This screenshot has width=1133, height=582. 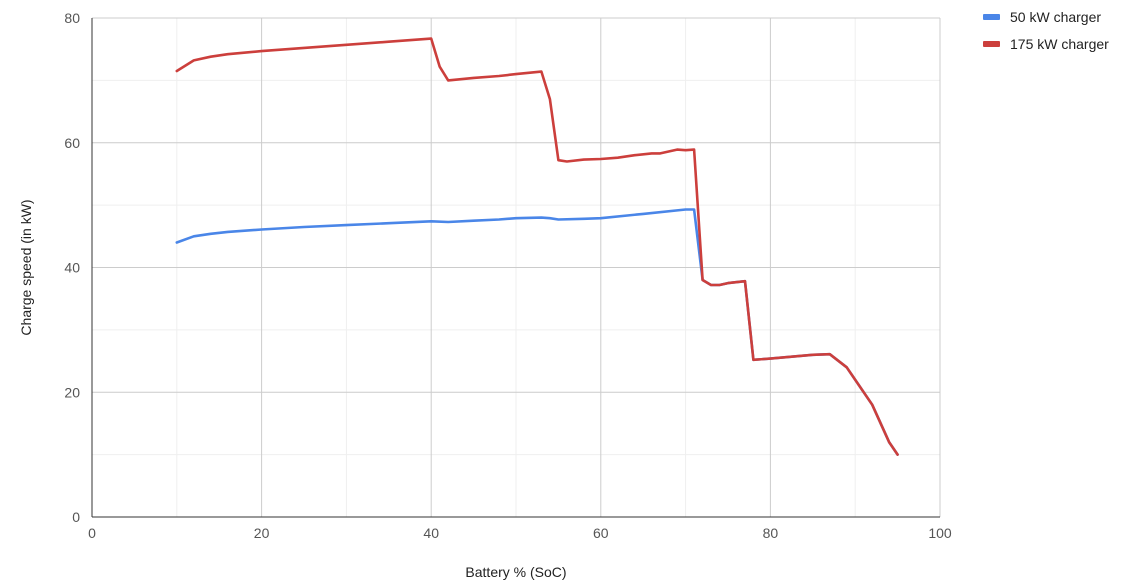 What do you see at coordinates (76, 517) in the screenshot?
I see `y-tick-label: 0` at bounding box center [76, 517].